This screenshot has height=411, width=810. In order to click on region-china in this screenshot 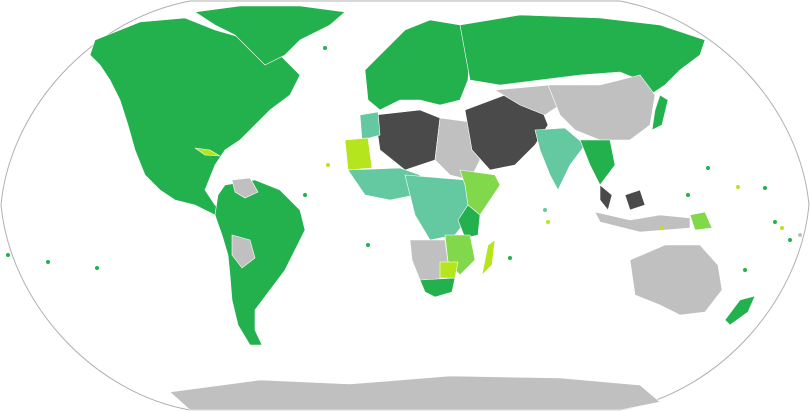, I will do `click(601, 107)`.